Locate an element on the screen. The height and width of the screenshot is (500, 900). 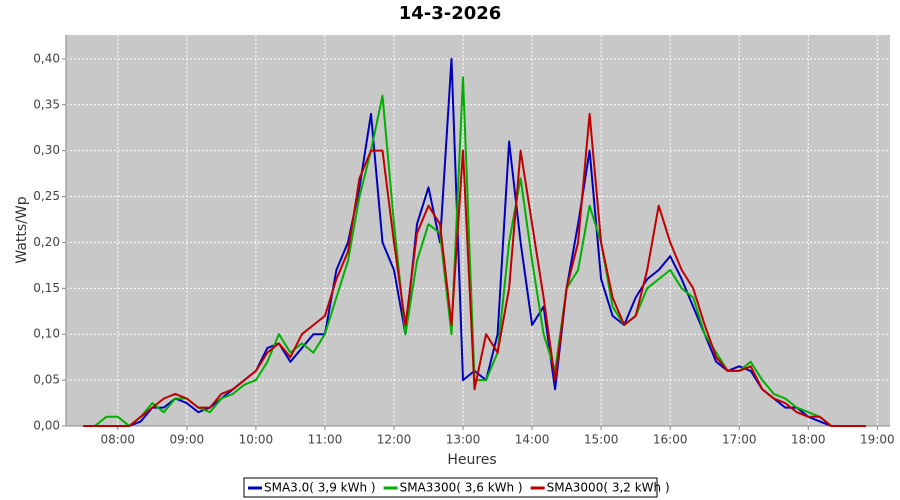
x-tick-label: 17:00 is located at coordinates (739, 440).